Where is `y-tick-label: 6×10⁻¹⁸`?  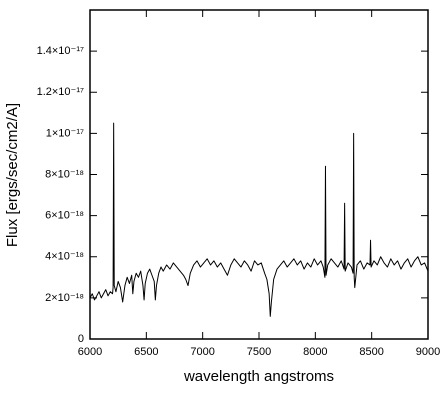
y-tick-label: 6×10⁻¹⁸ is located at coordinates (64, 216).